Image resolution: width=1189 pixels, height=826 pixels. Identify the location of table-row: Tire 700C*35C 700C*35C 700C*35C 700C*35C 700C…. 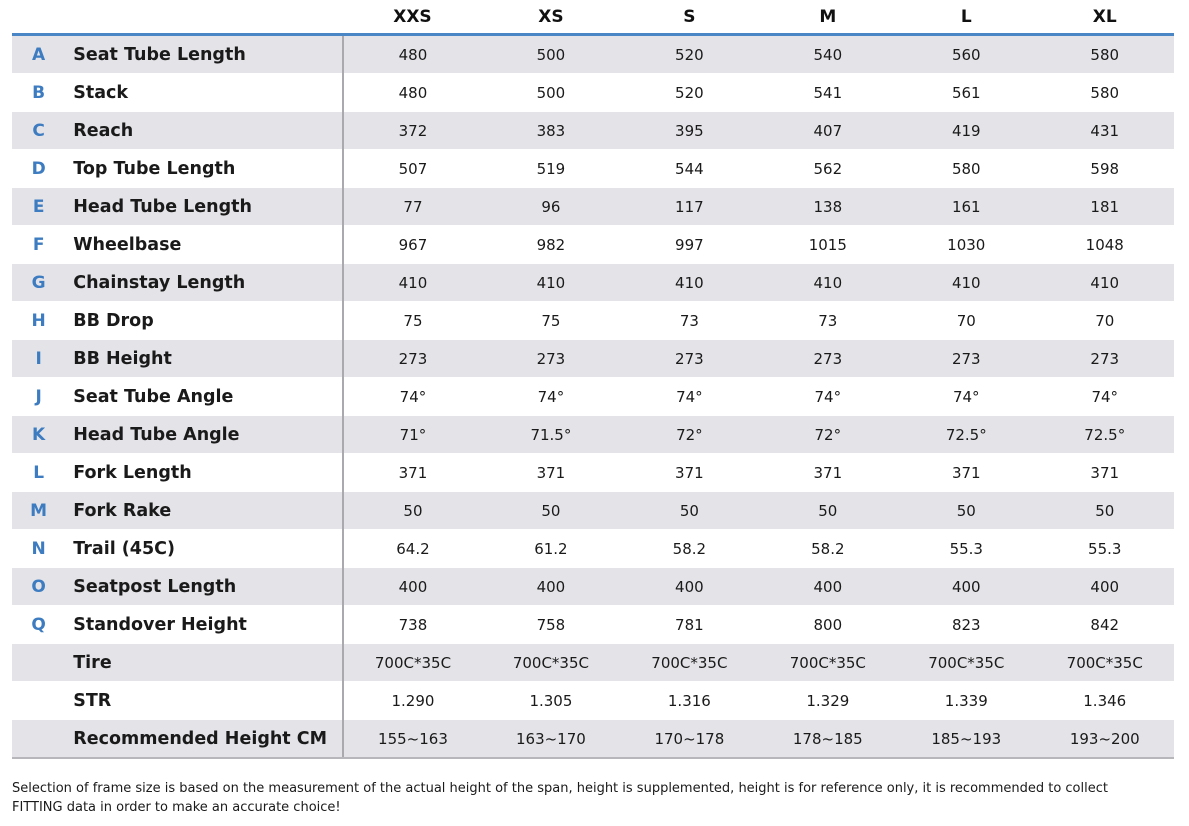
(593, 662).